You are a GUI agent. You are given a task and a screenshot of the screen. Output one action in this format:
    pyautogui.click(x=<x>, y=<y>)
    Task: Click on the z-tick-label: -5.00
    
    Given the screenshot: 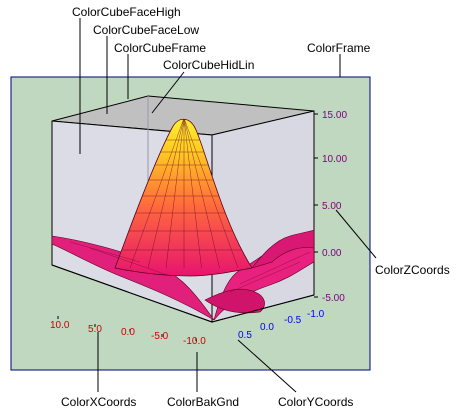 What is the action you would take?
    pyautogui.click(x=333, y=298)
    